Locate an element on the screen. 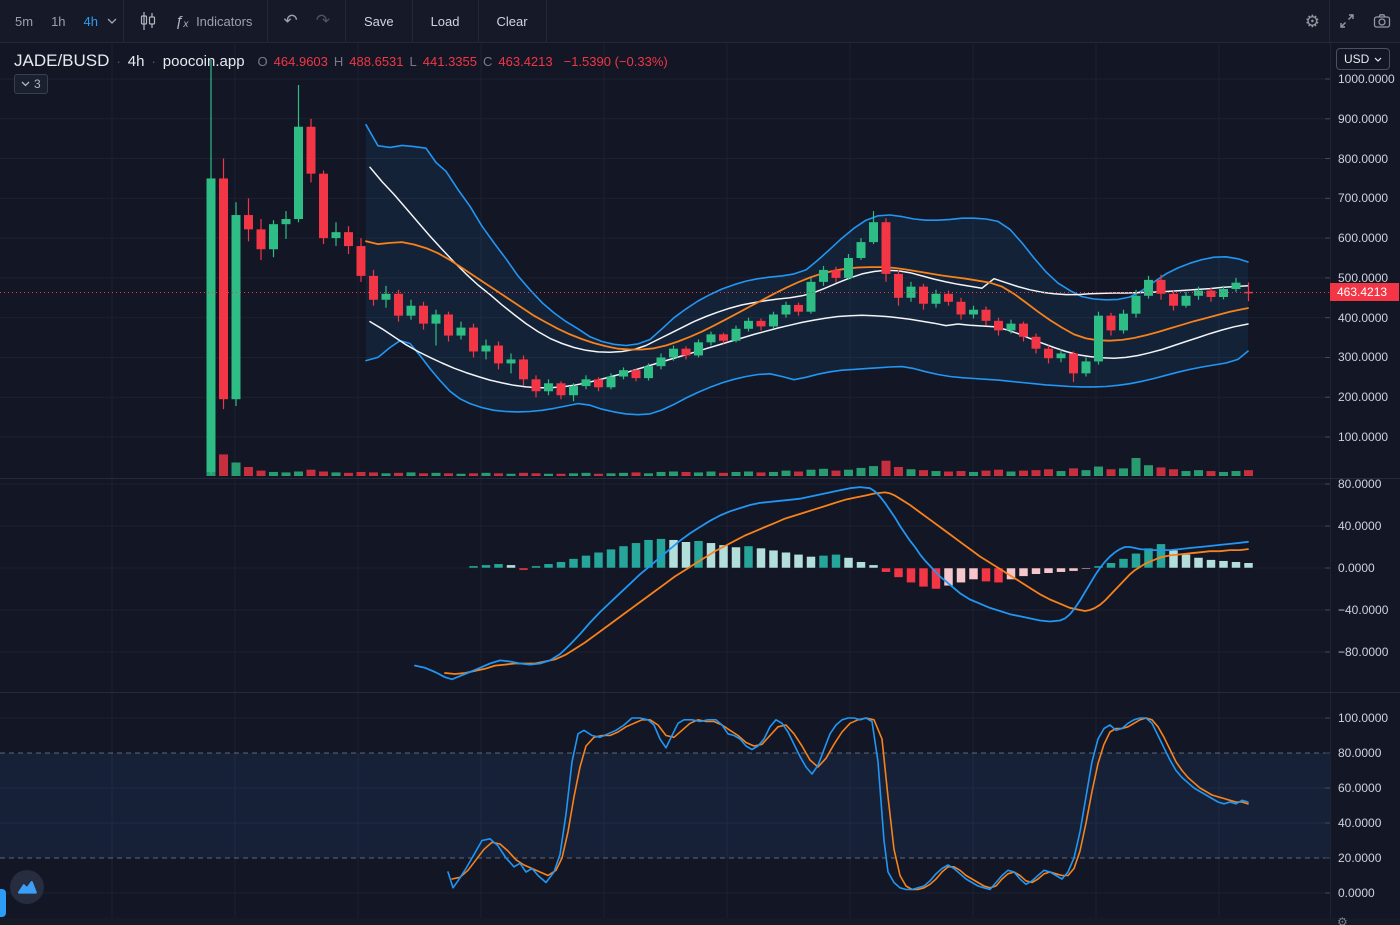 The width and height of the screenshot is (1400, 925). macd-axis-label: −40.0000 is located at coordinates (1363, 610).